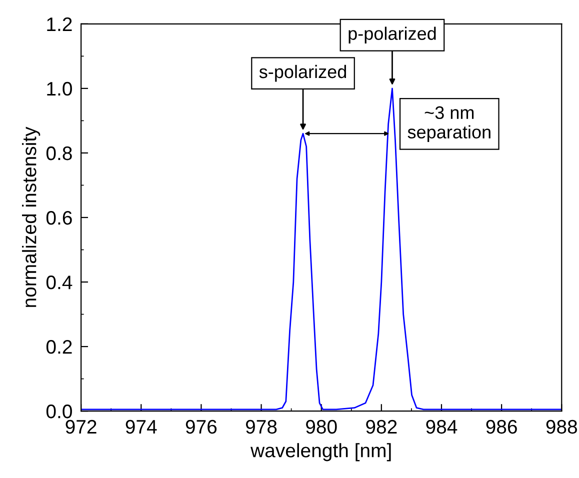 This screenshot has height=478, width=579. I want to click on y-tick-label: 0.2, so click(59, 347).